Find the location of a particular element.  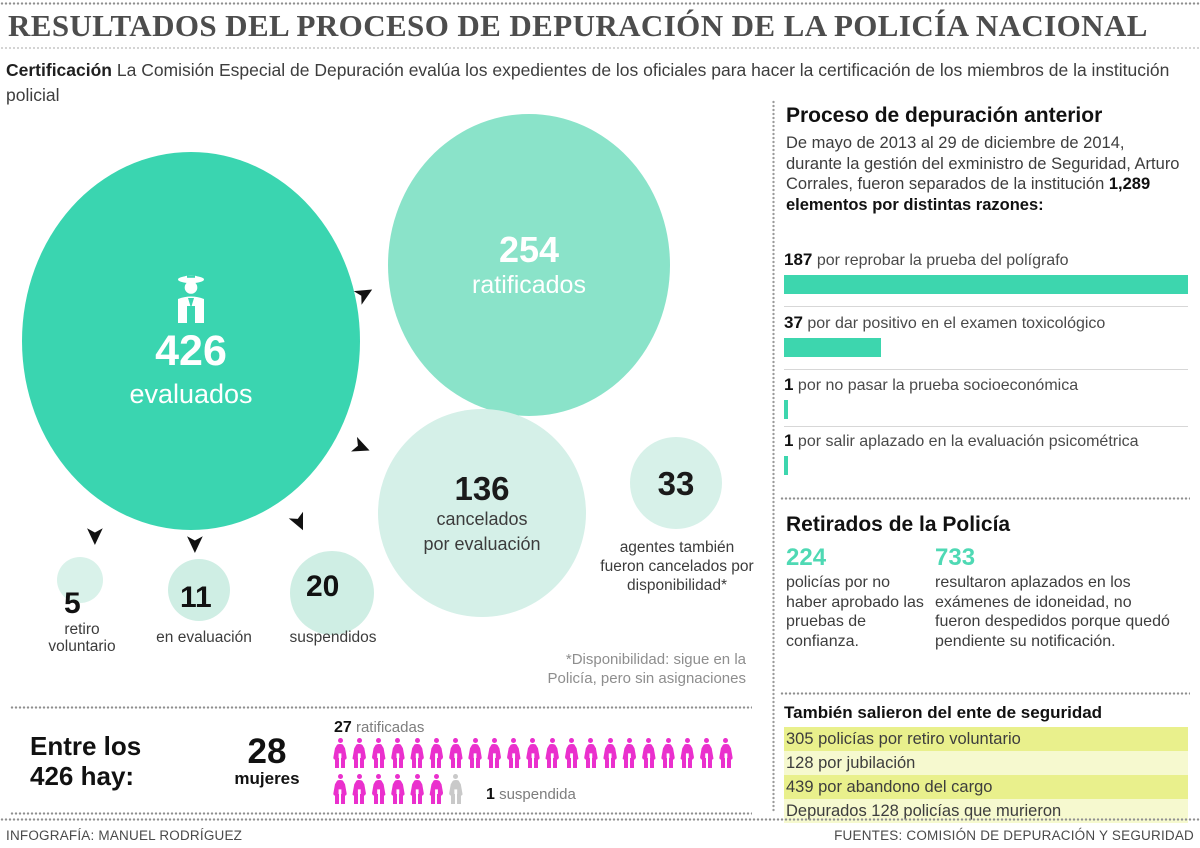

rule-top is located at coordinates (600, 3).